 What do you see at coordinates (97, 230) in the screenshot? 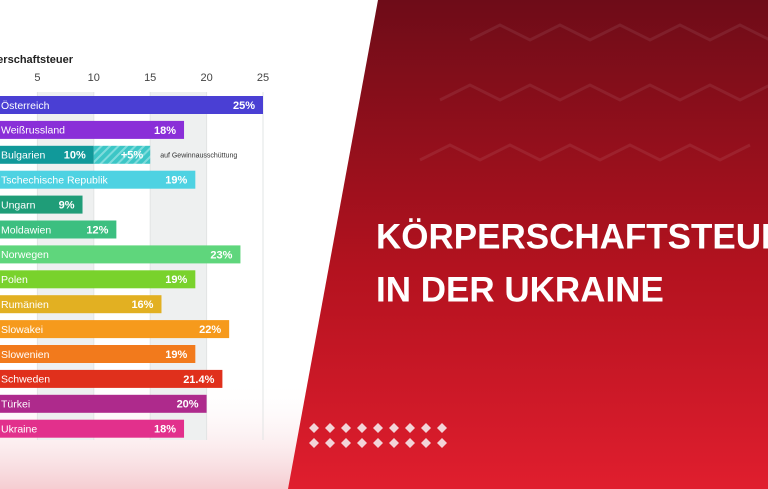
I see `value-label: 12%` at bounding box center [97, 230].